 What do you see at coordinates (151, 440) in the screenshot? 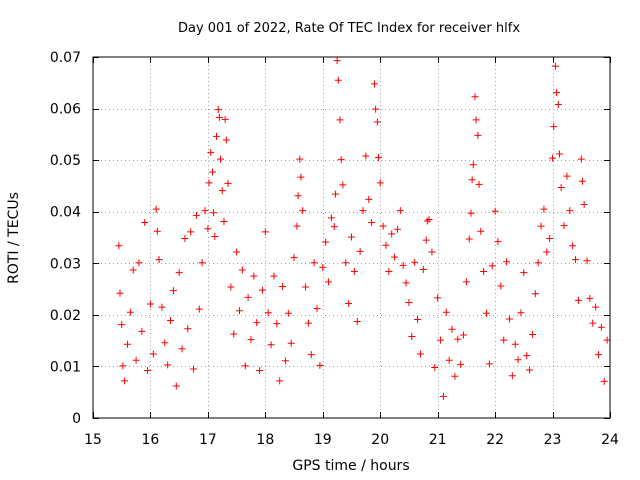
I see `x-tick-label: 16` at bounding box center [151, 440].